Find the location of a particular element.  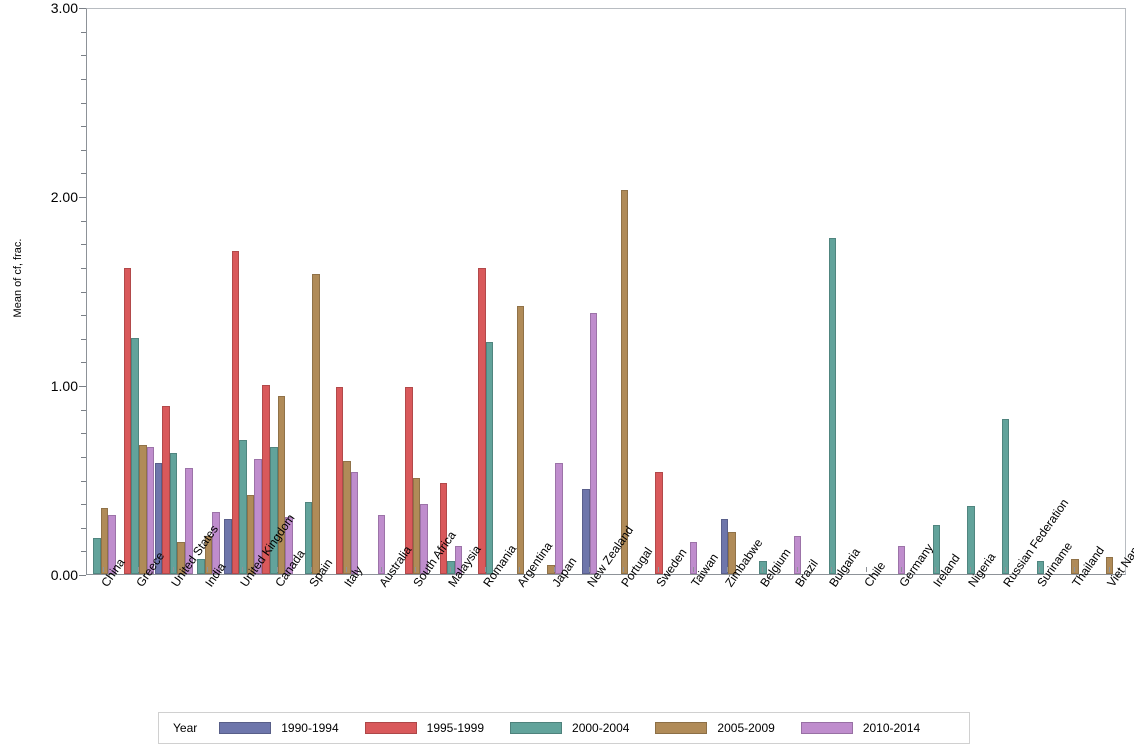

legend-label: 2010-2014 is located at coordinates (891, 728).